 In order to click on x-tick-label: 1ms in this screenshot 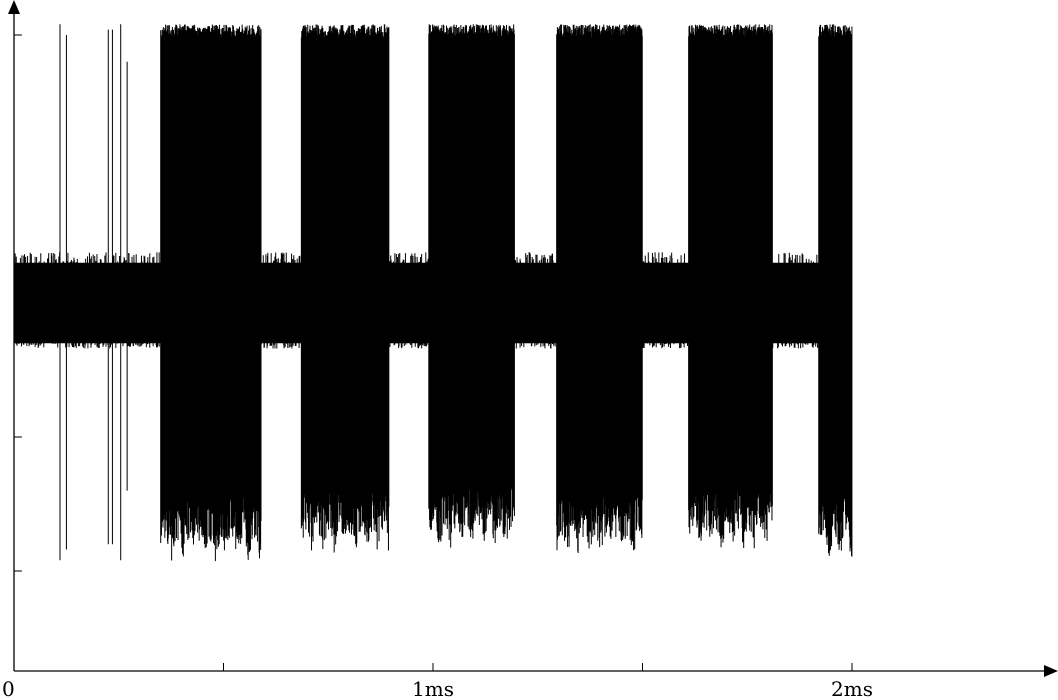, I will do `click(433, 688)`.